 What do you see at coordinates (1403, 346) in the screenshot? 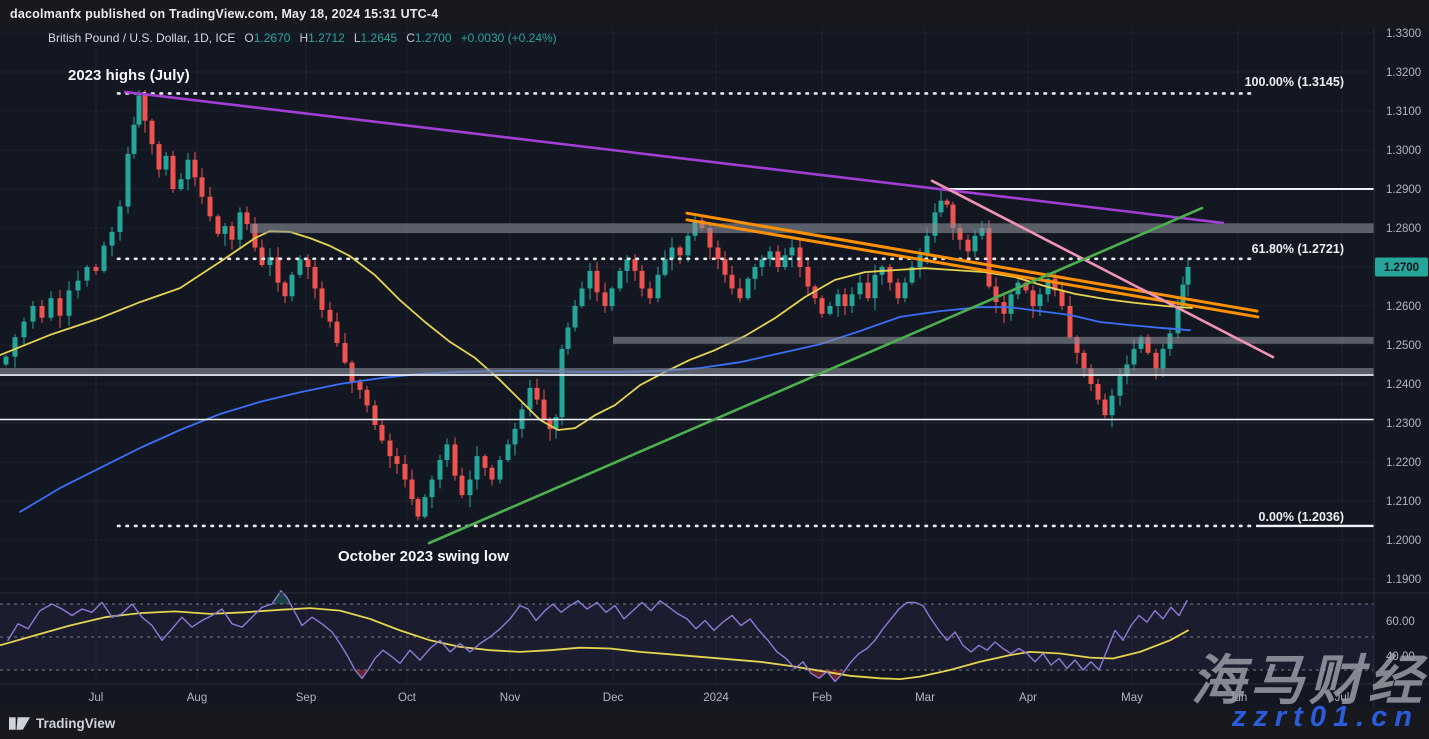
I see `price-tick-label: 1.2500` at bounding box center [1403, 346].